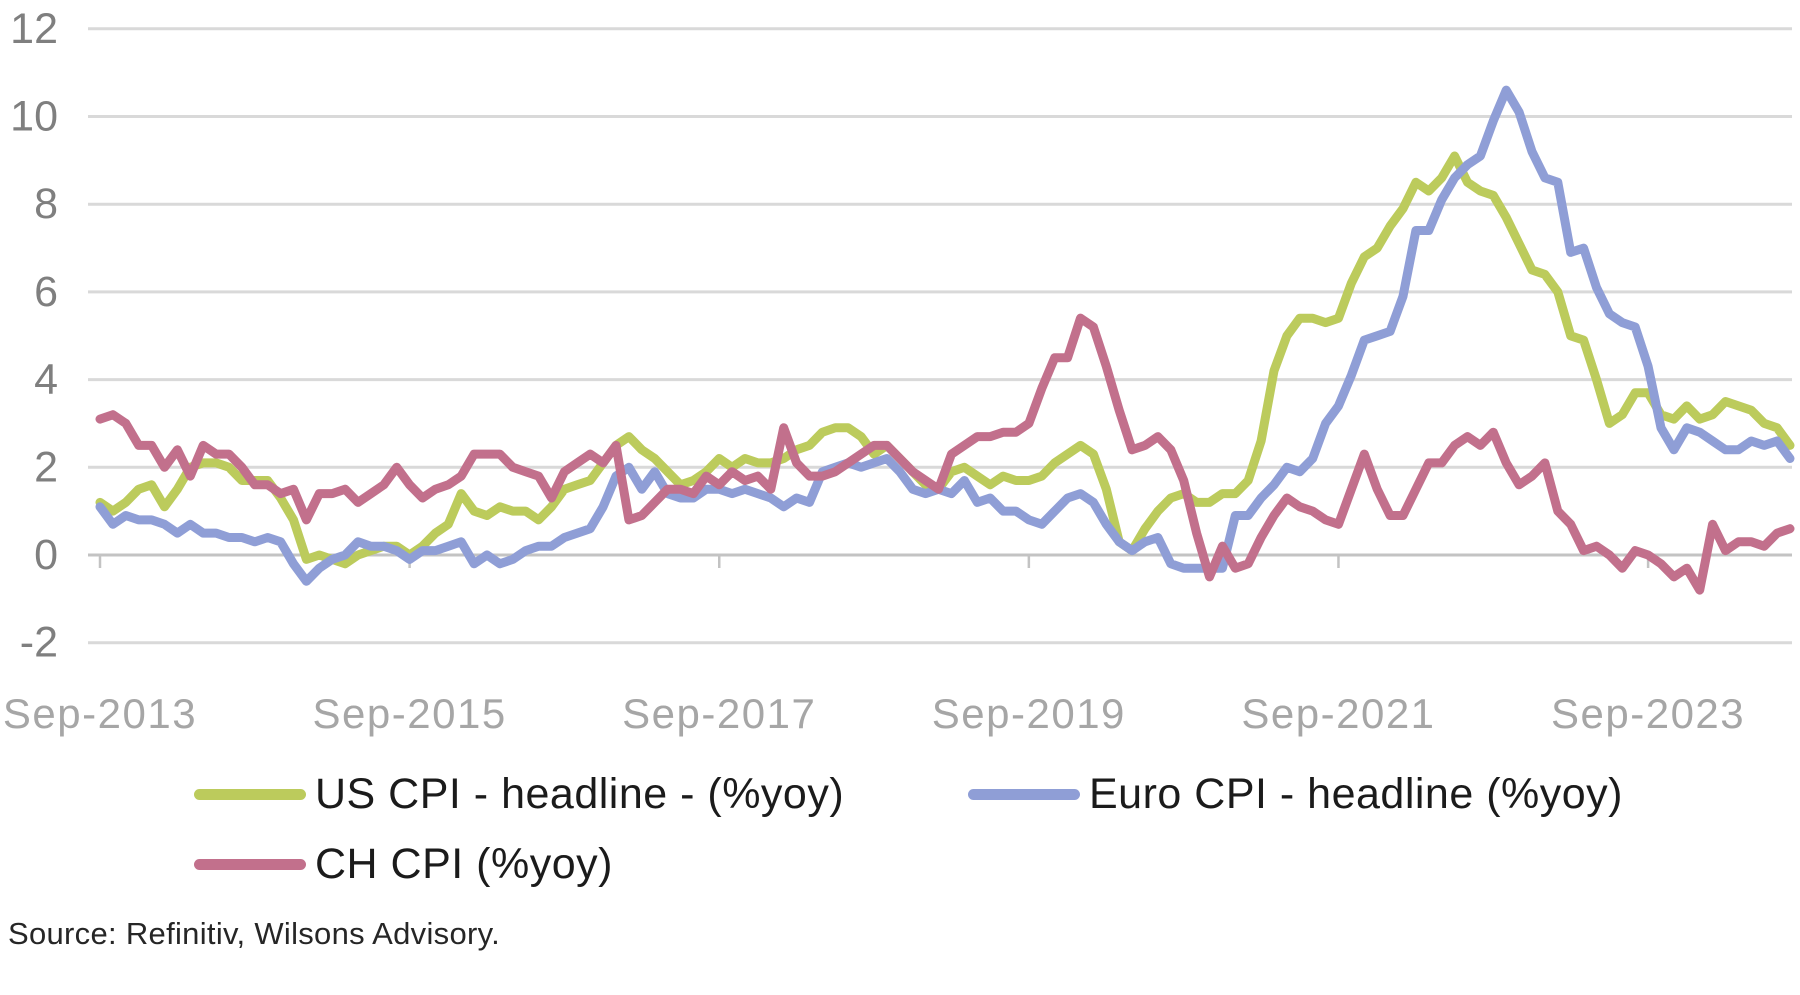 The width and height of the screenshot is (1800, 995). What do you see at coordinates (719, 713) in the screenshot?
I see `x-axis-label-Sep-2017: Sep-2017` at bounding box center [719, 713].